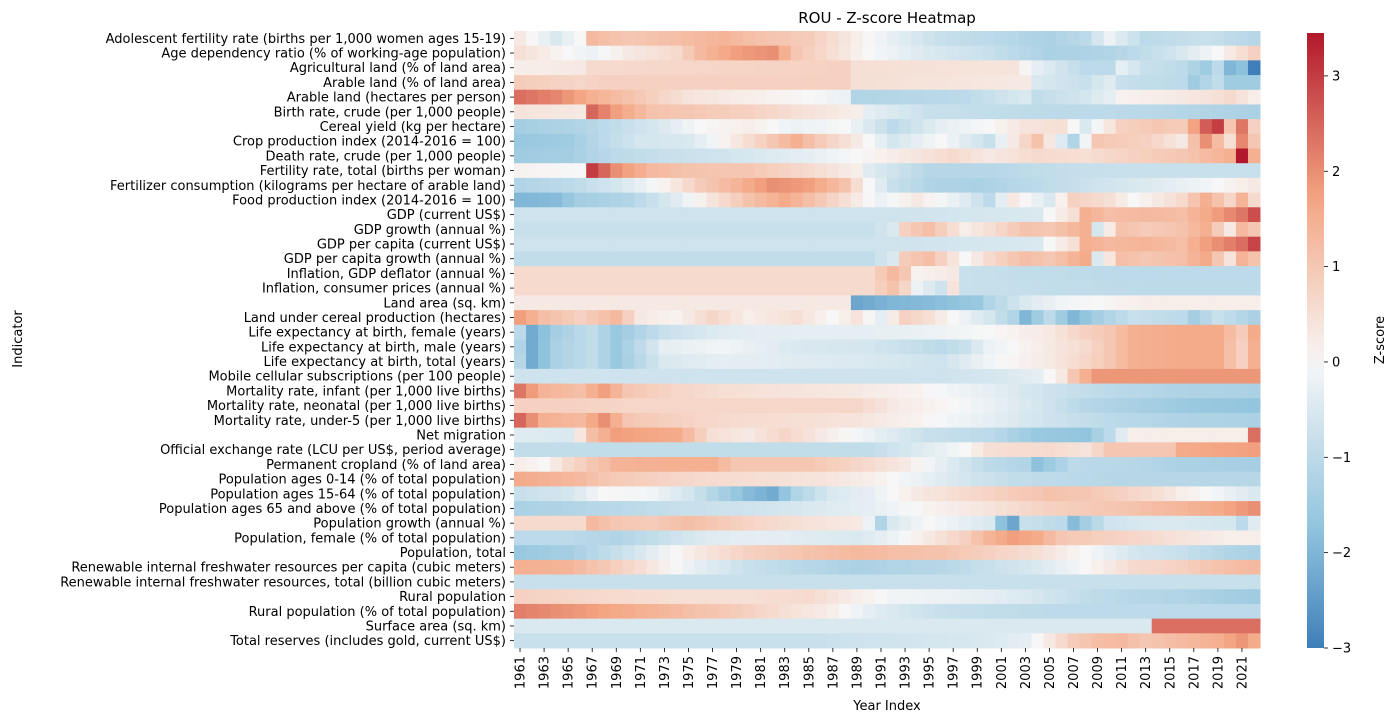 This screenshot has height=723, width=1396. I want to click on colorbar-tick-label: 2, so click(1336, 172).